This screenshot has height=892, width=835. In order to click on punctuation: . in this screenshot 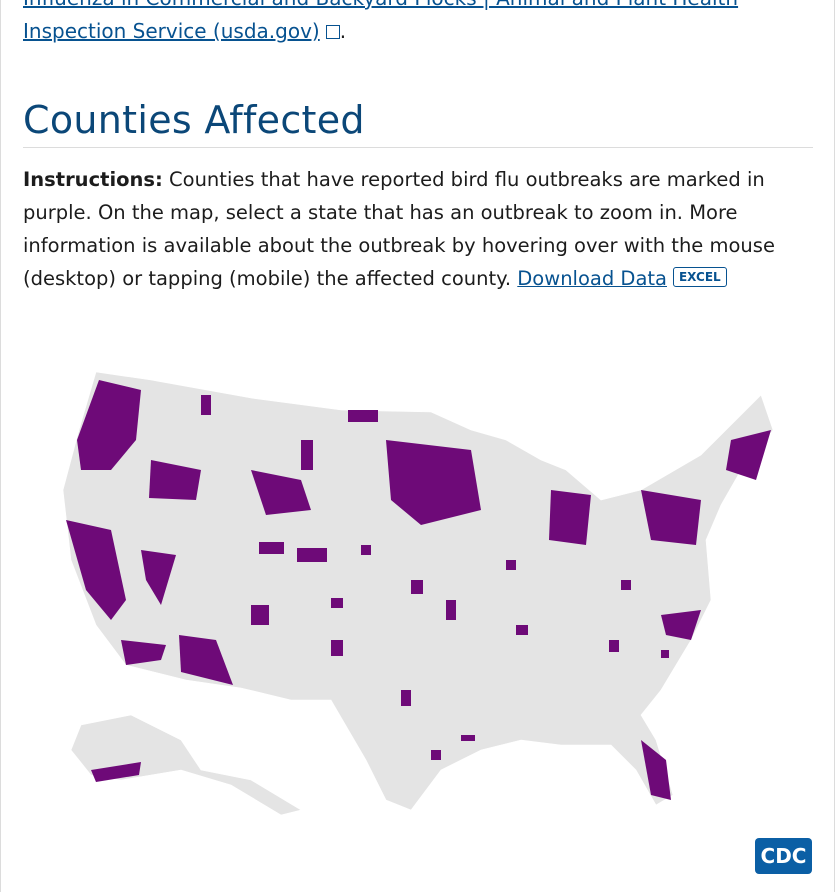, I will do `click(343, 31)`.